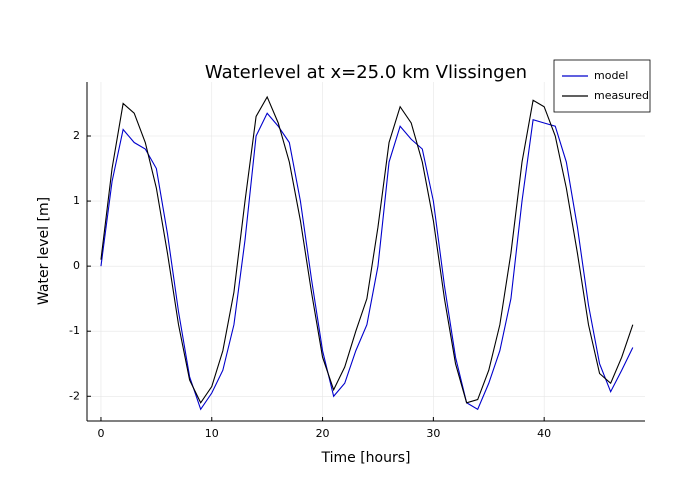 The height and width of the screenshot is (504, 700). What do you see at coordinates (212, 433) in the screenshot?
I see `x-tick-label: 10` at bounding box center [212, 433].